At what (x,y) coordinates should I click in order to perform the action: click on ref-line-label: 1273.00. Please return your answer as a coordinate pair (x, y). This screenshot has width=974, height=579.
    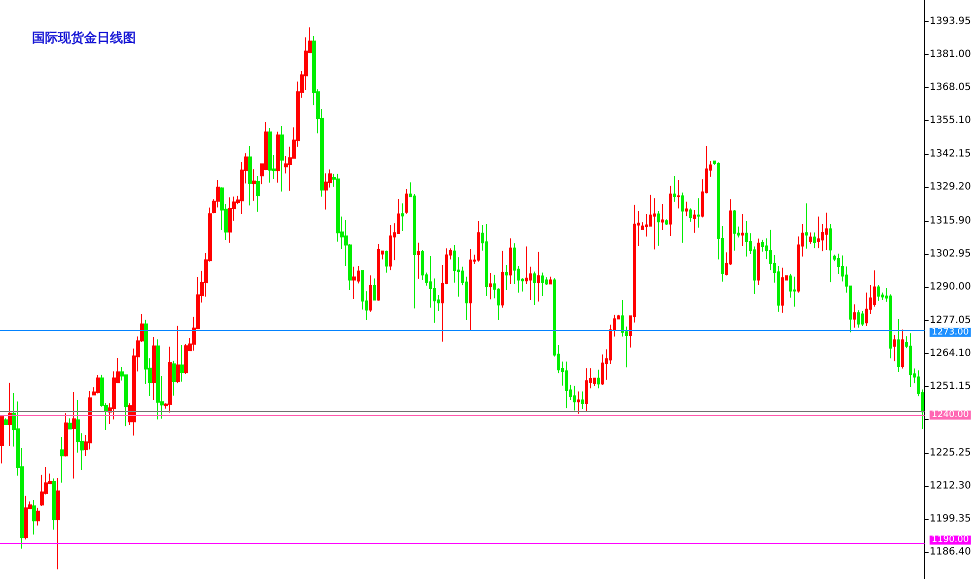
    Looking at the image, I should click on (951, 332).